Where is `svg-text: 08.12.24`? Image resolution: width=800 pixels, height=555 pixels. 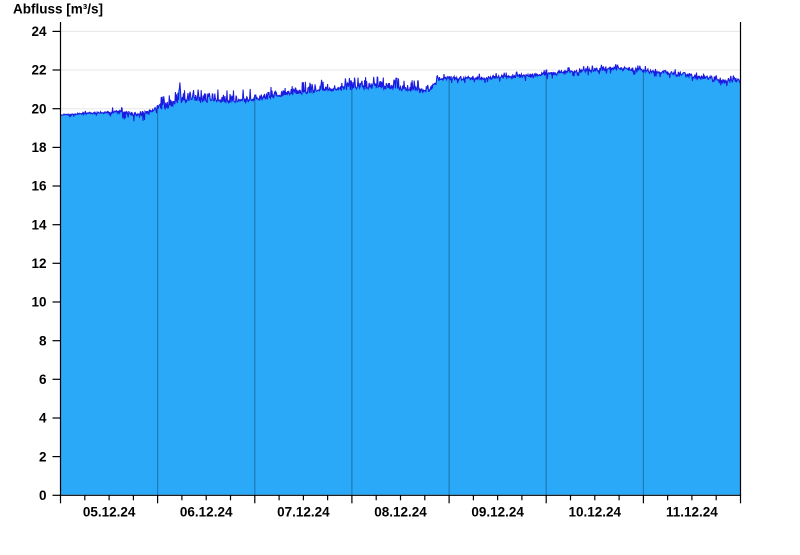
svg-text: 08.12.24 is located at coordinates (400, 512).